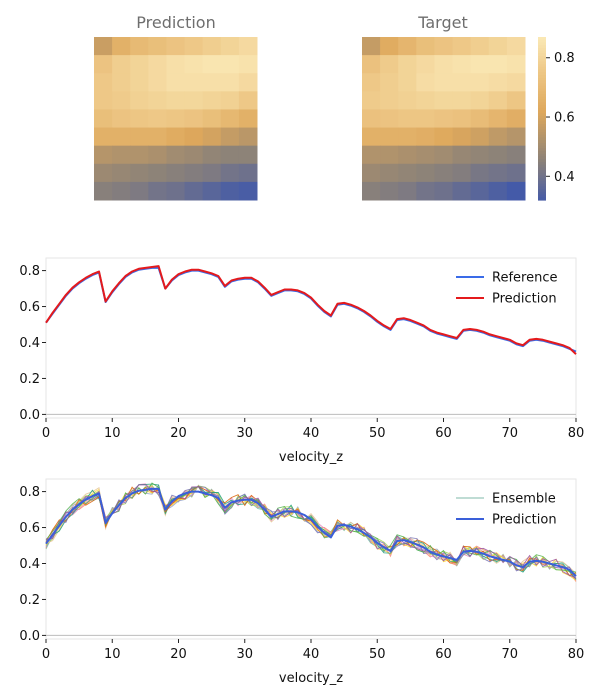  What do you see at coordinates (509, 654) in the screenshot?
I see `x-tick-label: 70` at bounding box center [509, 654].